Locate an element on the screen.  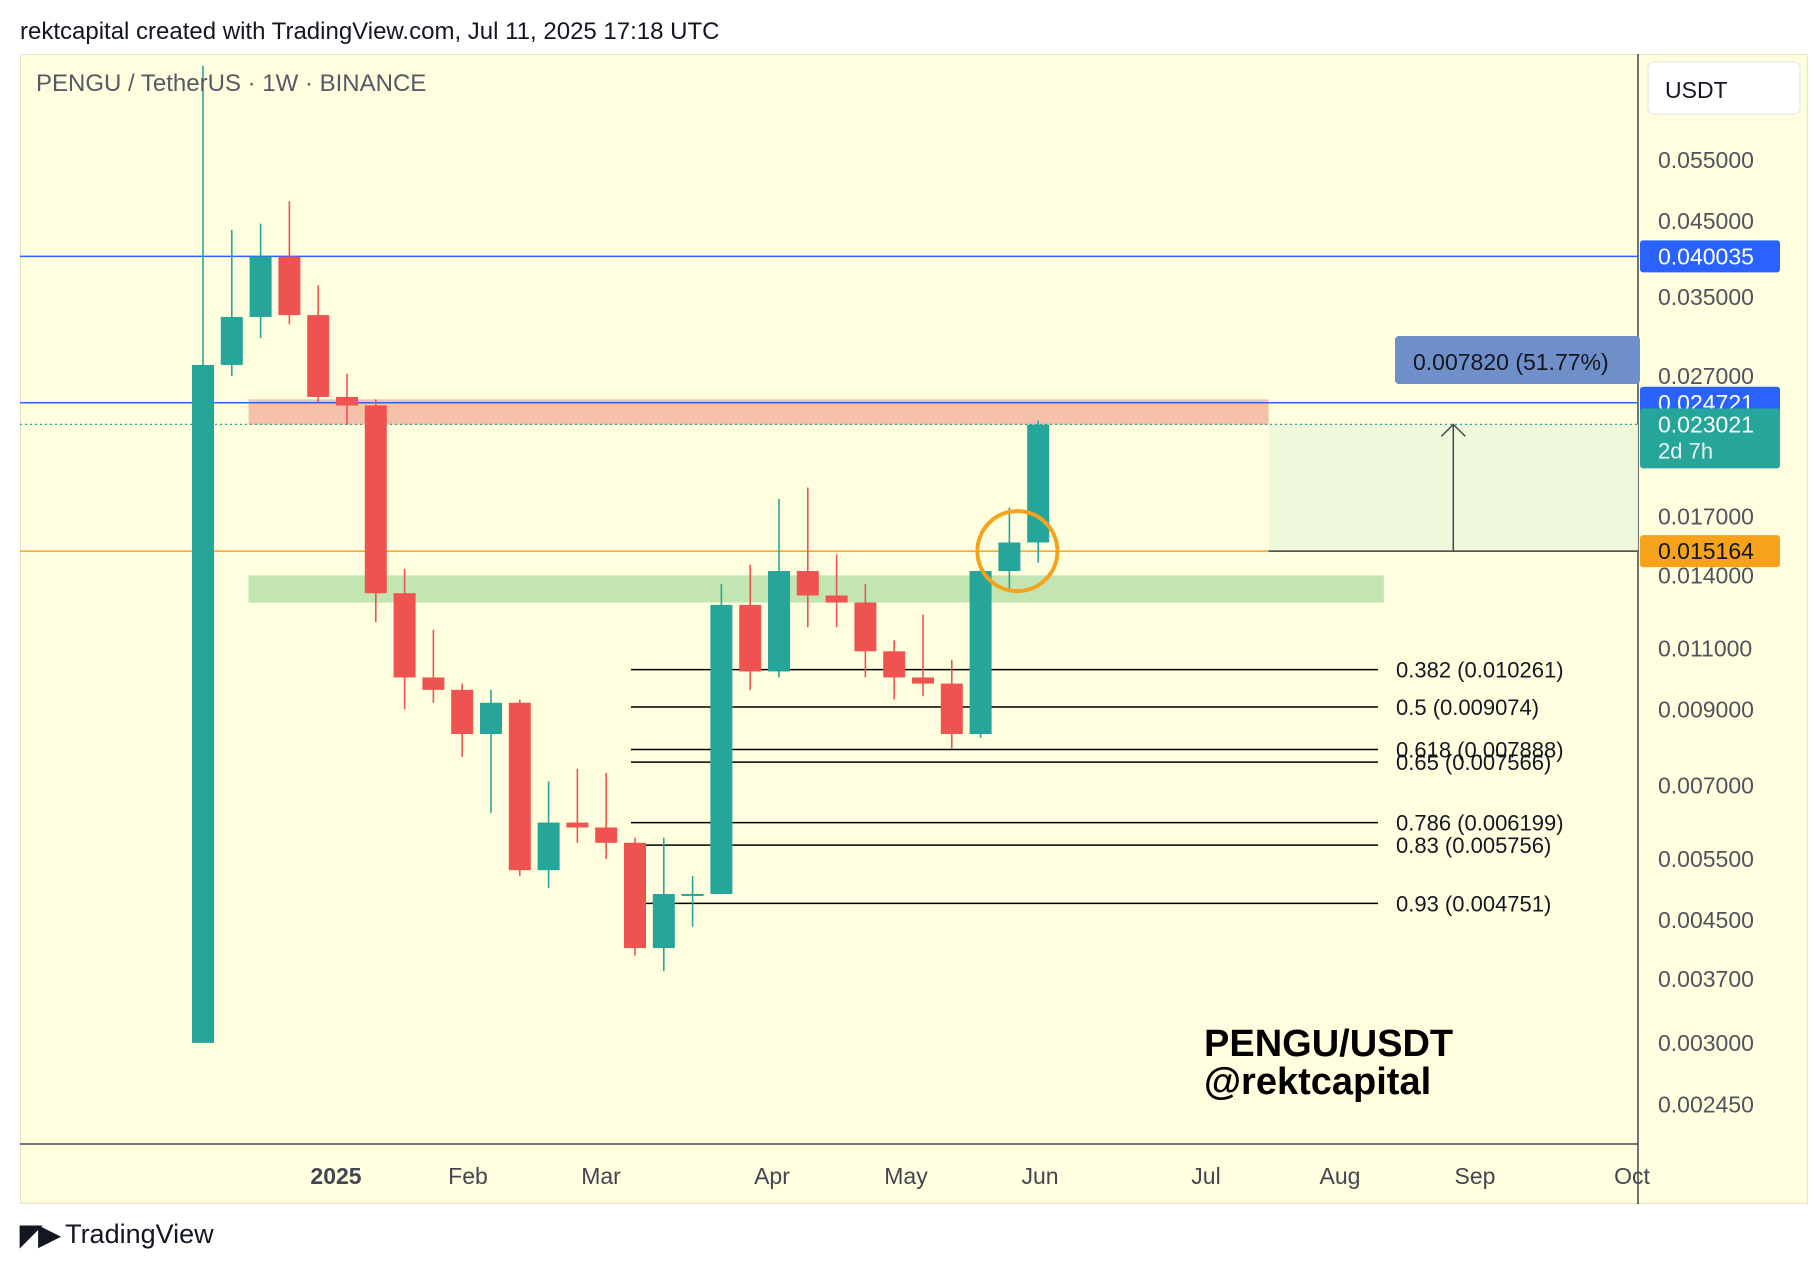
current-price-tag-bg is located at coordinates (1710, 438).